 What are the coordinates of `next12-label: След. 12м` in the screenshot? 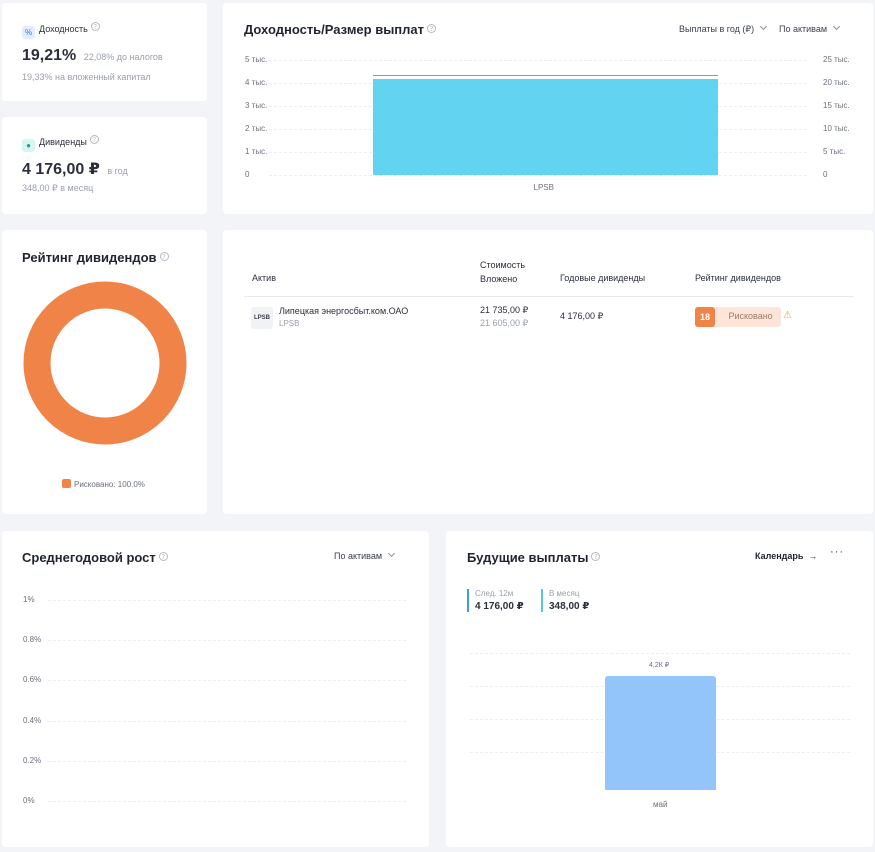 It's located at (494, 593).